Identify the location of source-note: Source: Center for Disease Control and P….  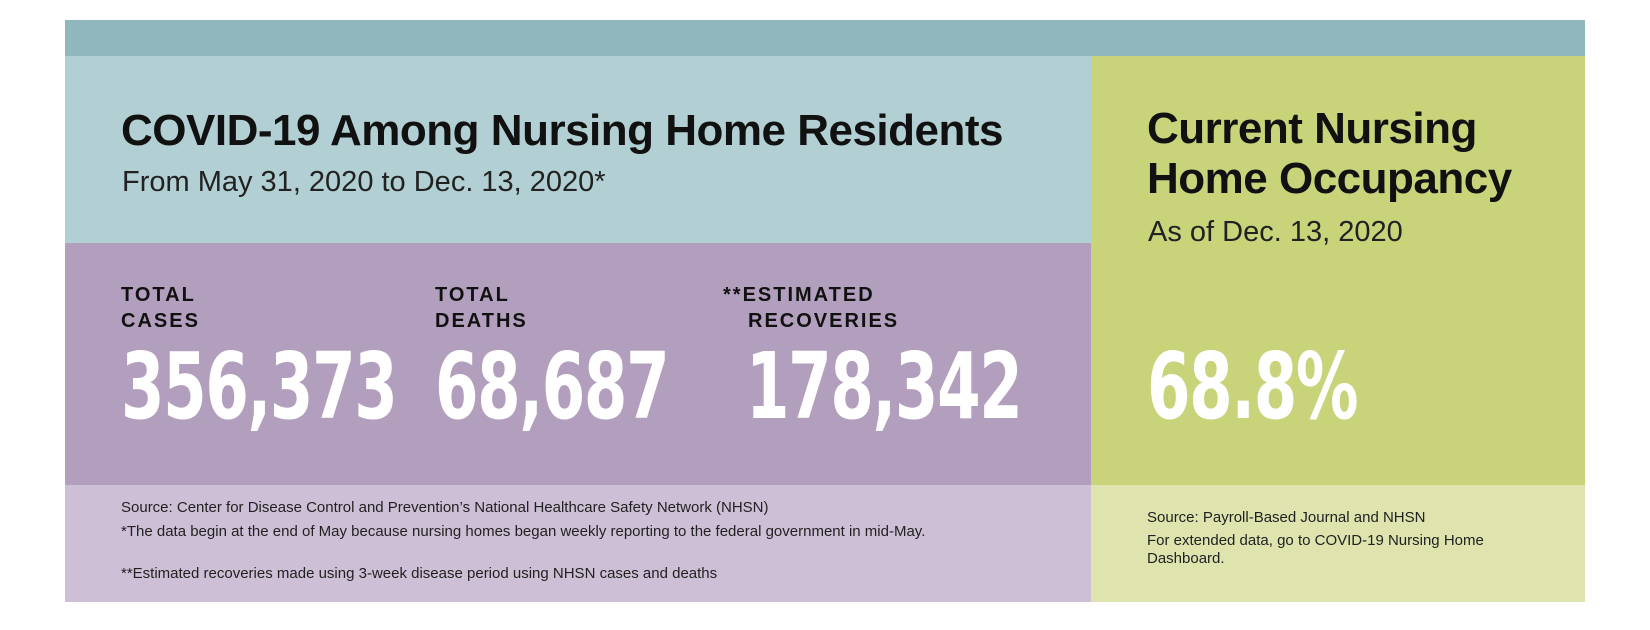
(445, 507).